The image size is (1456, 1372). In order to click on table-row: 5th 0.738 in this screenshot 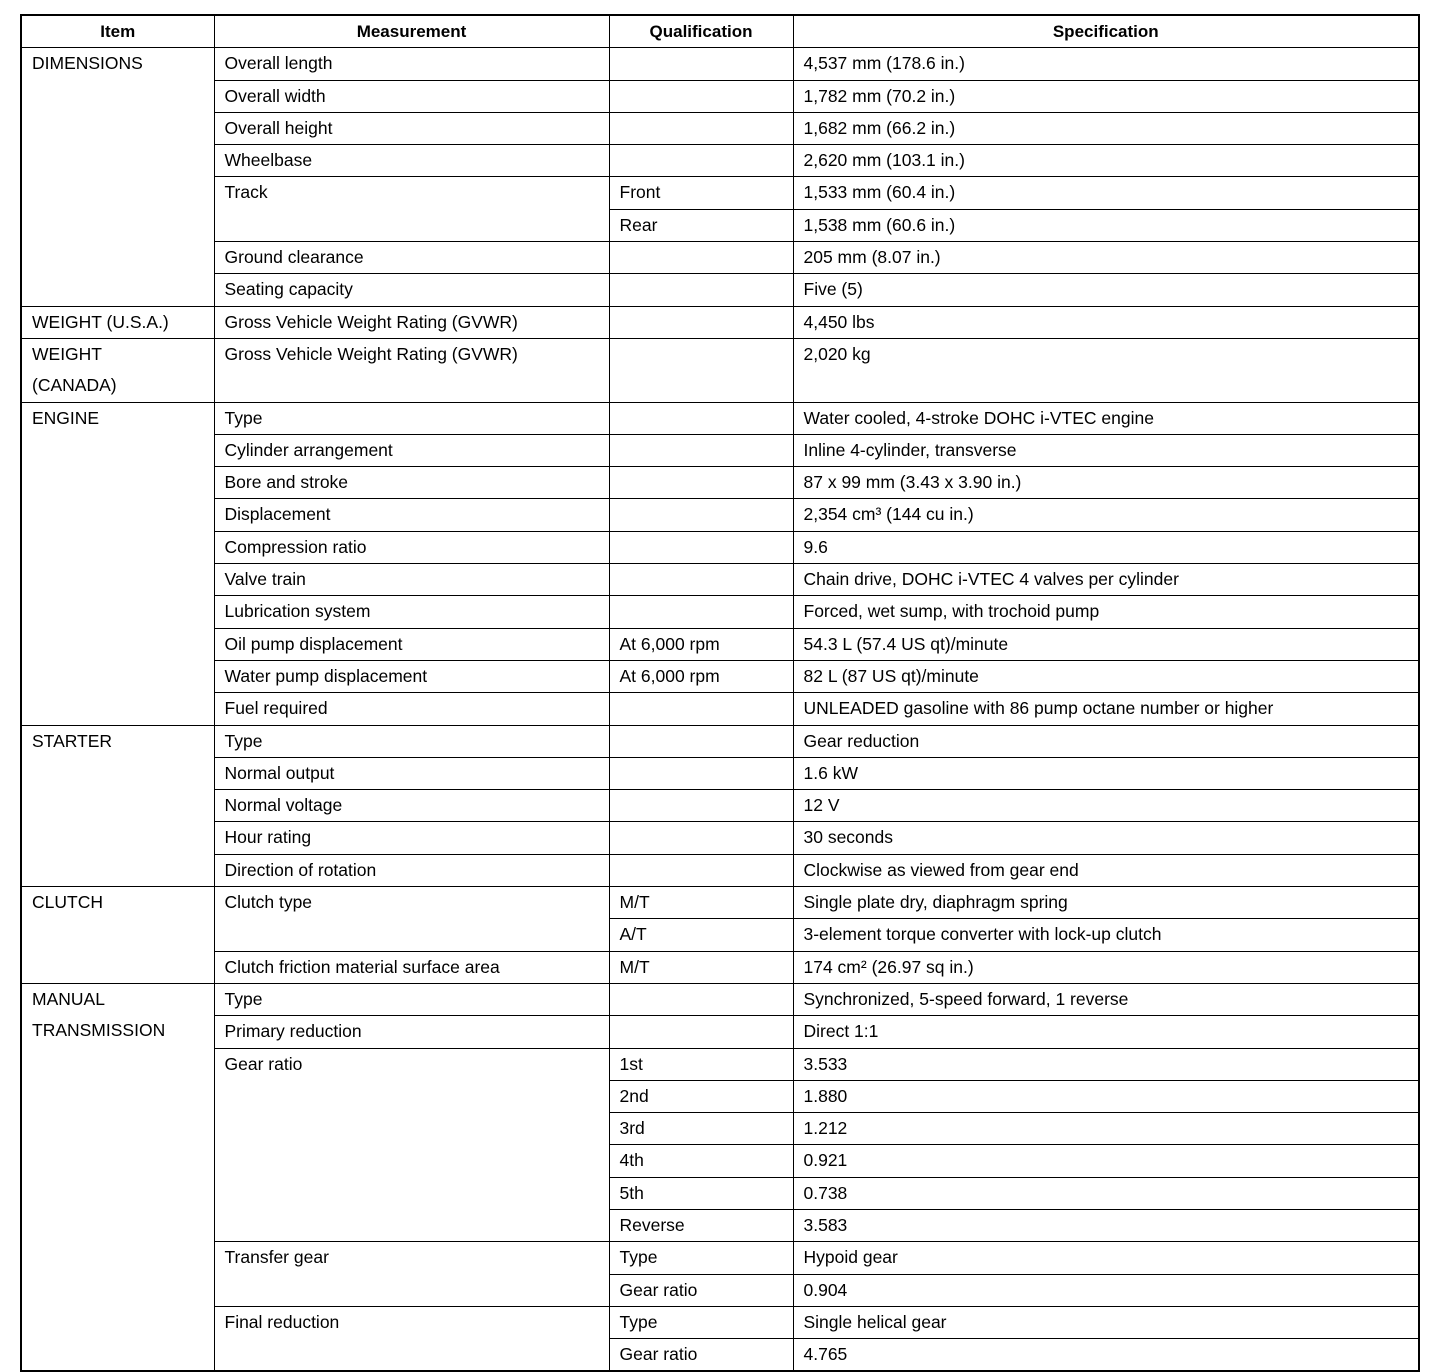, I will do `click(720, 1193)`.